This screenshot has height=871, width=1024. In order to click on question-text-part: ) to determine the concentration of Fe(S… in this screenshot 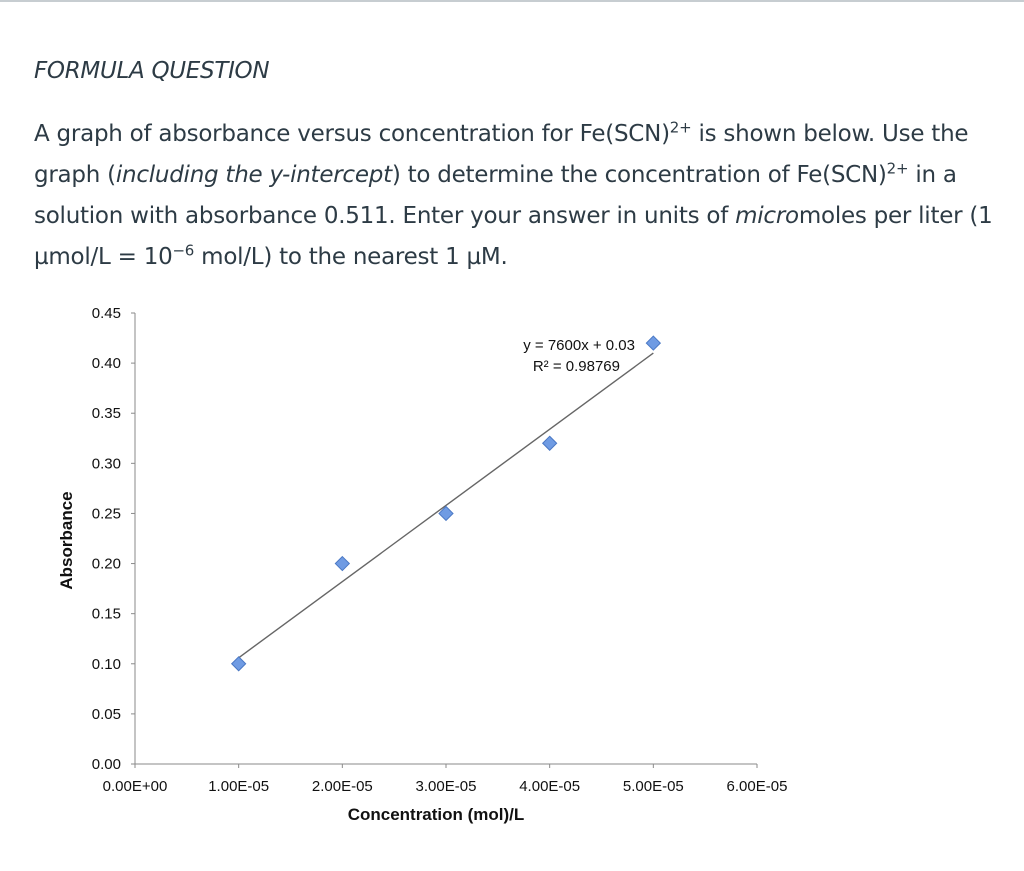, I will do `click(639, 175)`.